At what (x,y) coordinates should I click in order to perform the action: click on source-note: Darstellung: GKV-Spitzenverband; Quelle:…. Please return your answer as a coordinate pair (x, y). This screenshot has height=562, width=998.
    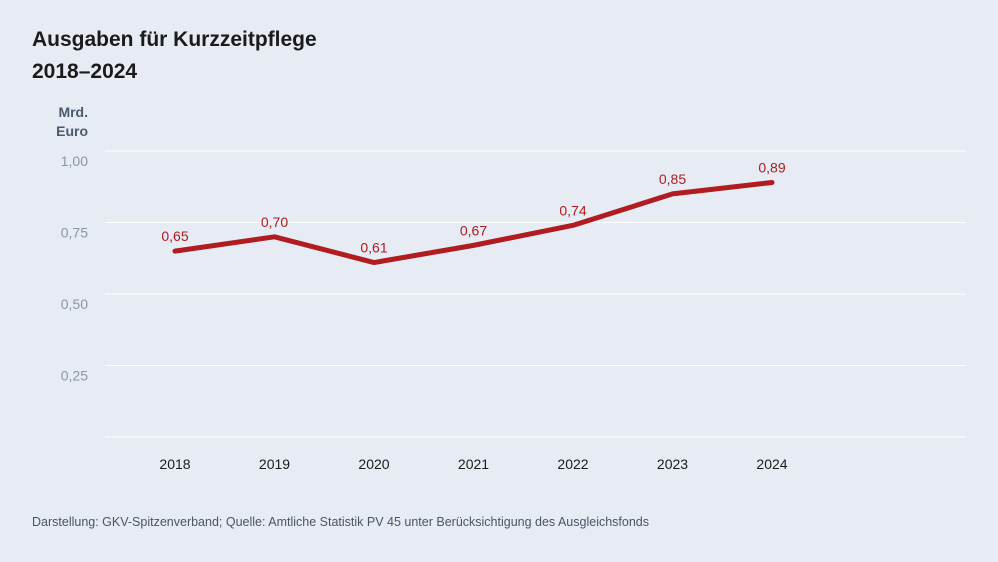
    Looking at the image, I should click on (340, 522).